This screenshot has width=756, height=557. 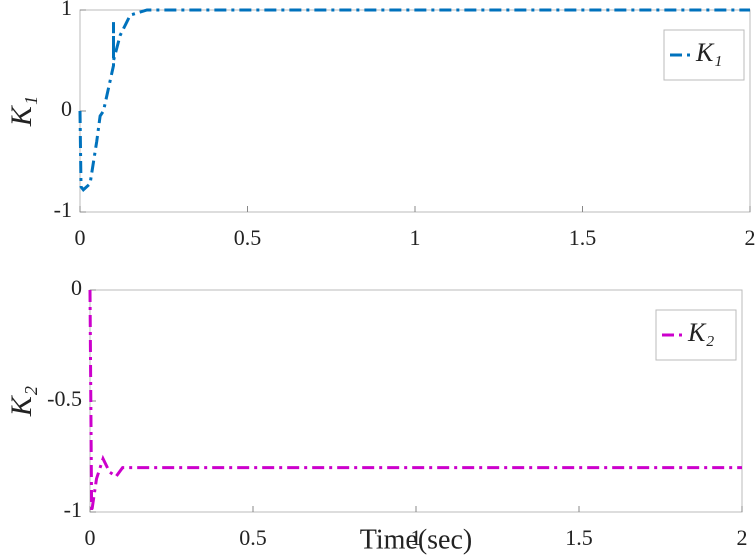 I want to click on legend-box, so click(x=696, y=335).